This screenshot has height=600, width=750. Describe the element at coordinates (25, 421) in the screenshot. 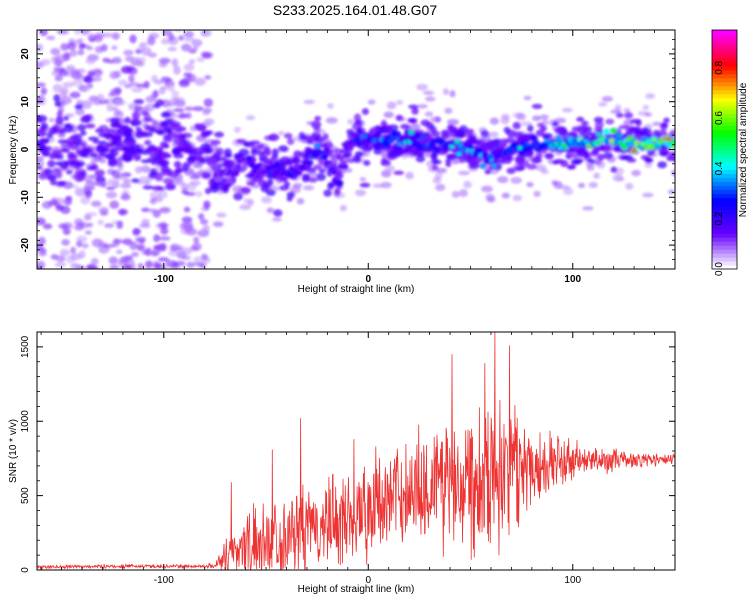

I see `snr-y-tick-label: 1000` at that location.